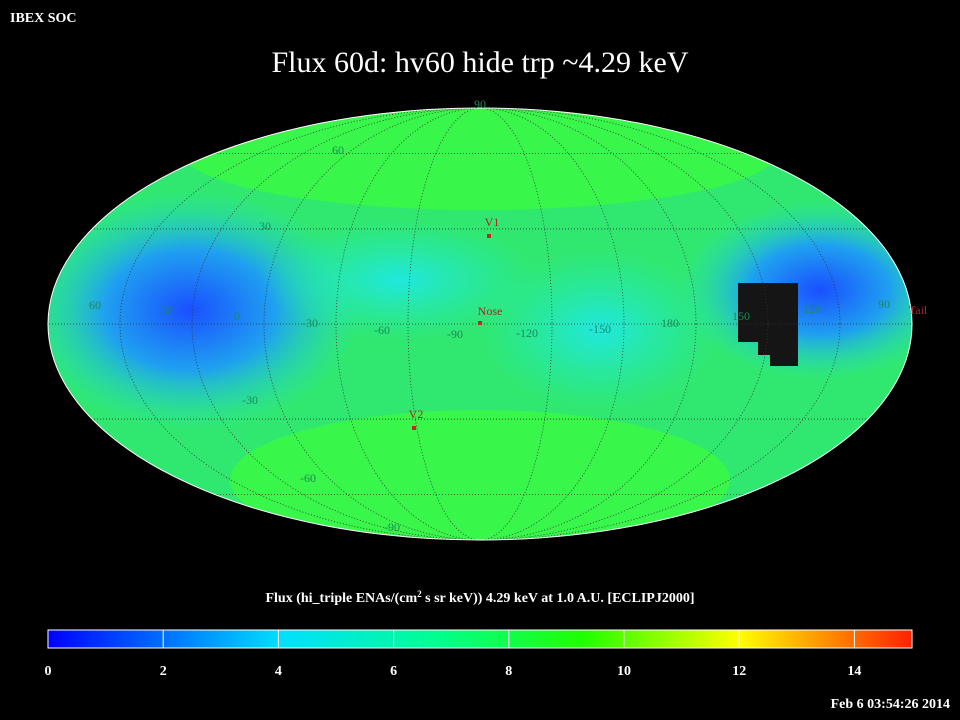 The image size is (960, 720). Describe the element at coordinates (739, 671) in the screenshot. I see `colorbar-tick-label: 12` at that location.